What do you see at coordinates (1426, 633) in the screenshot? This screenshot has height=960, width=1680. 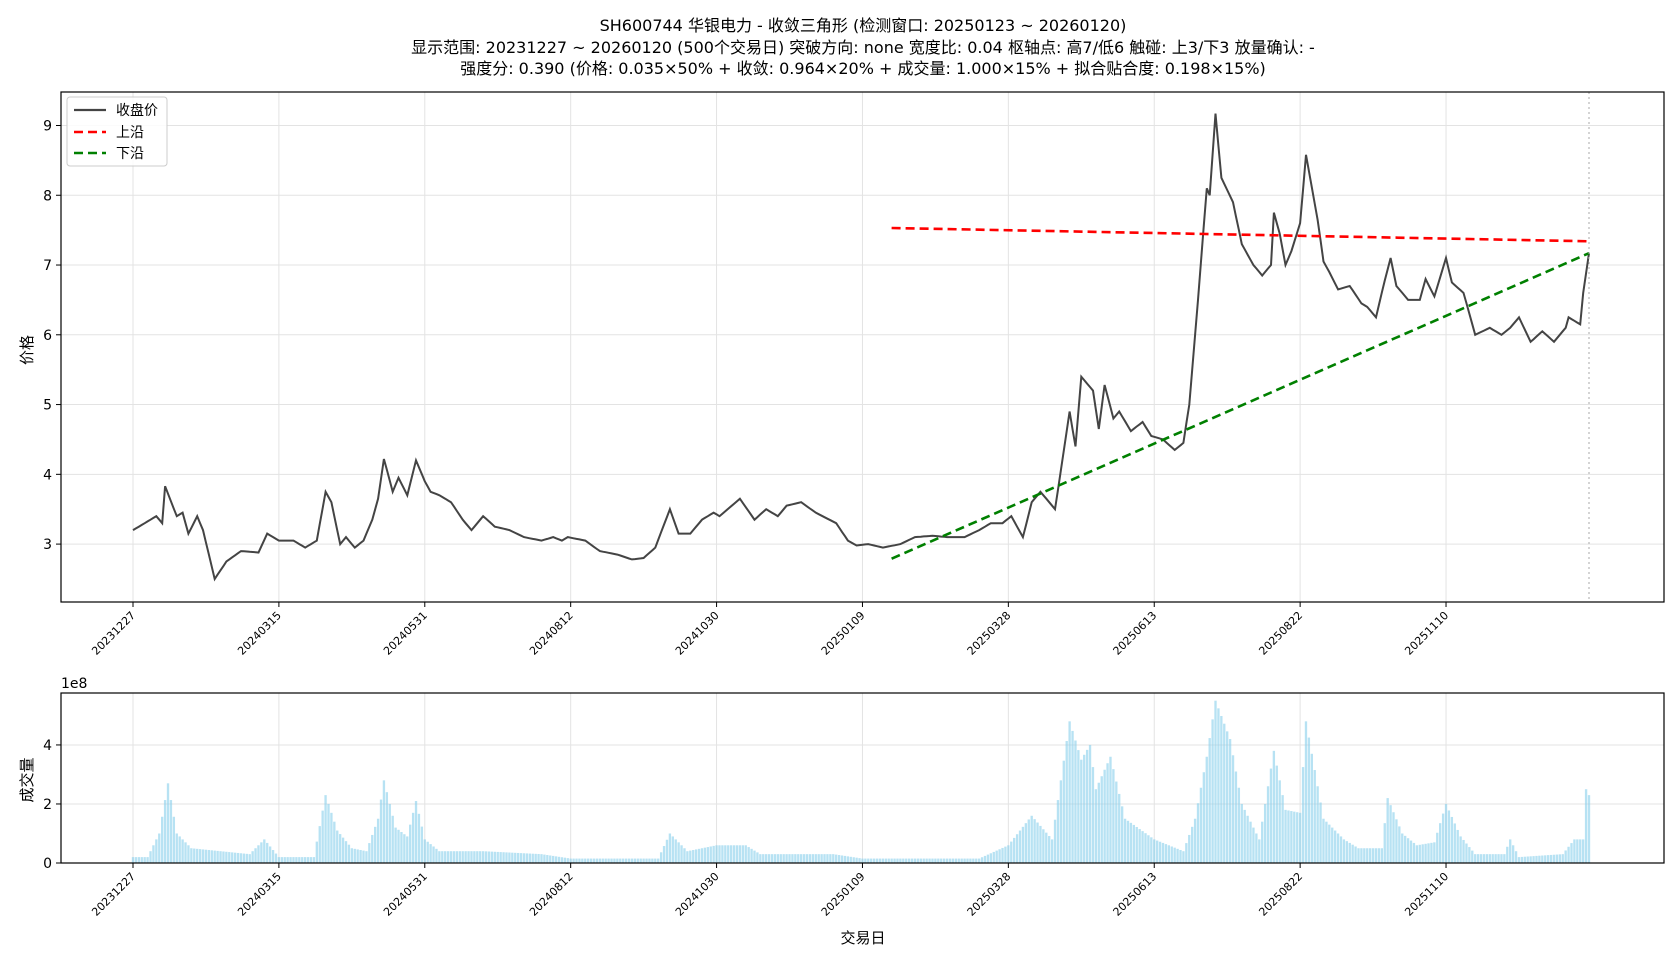 I see `price-xtick-label: 20251110` at bounding box center [1426, 633].